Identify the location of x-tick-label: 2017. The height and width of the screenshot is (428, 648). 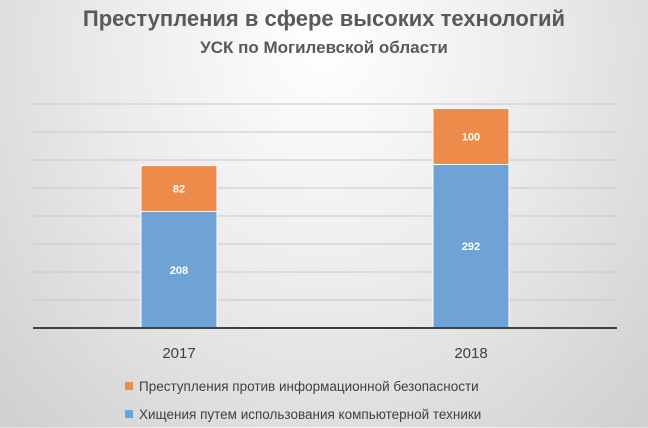
(178, 353).